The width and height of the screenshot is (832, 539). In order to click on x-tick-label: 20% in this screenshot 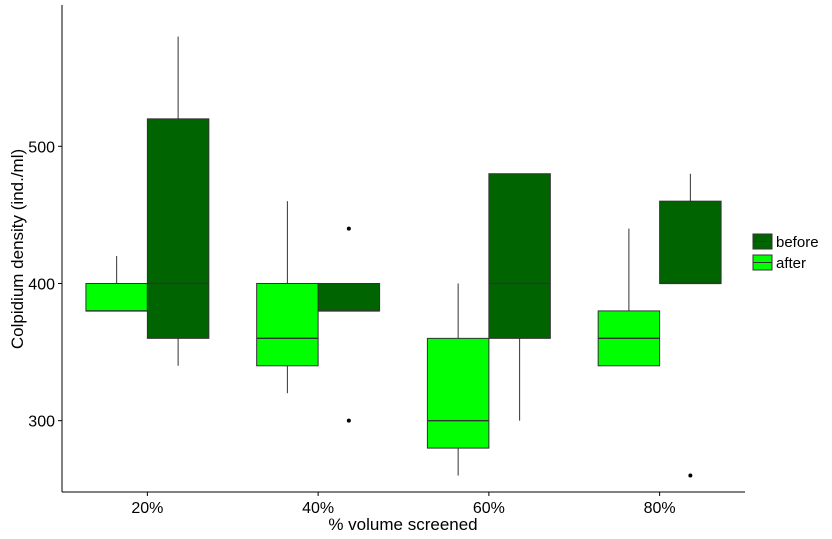, I will do `click(147, 508)`.